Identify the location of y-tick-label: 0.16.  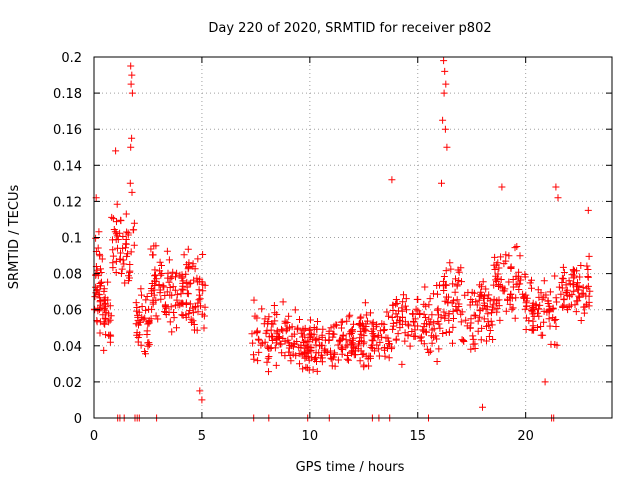
(67, 130).